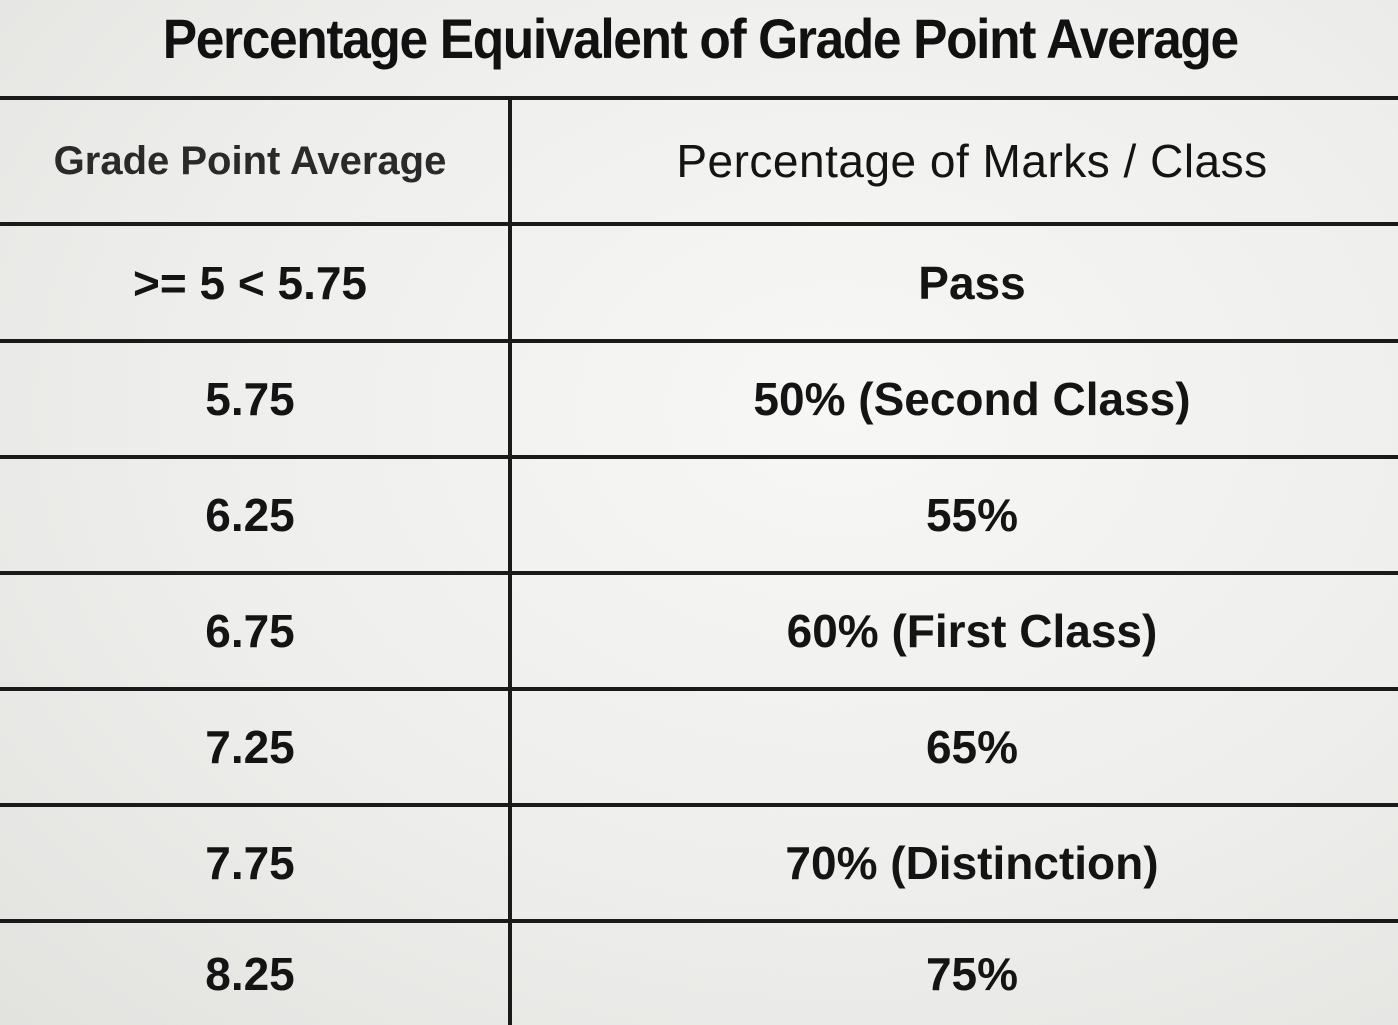 The width and height of the screenshot is (1398, 1025). I want to click on percentage-class-cell: 65%, so click(972, 747).